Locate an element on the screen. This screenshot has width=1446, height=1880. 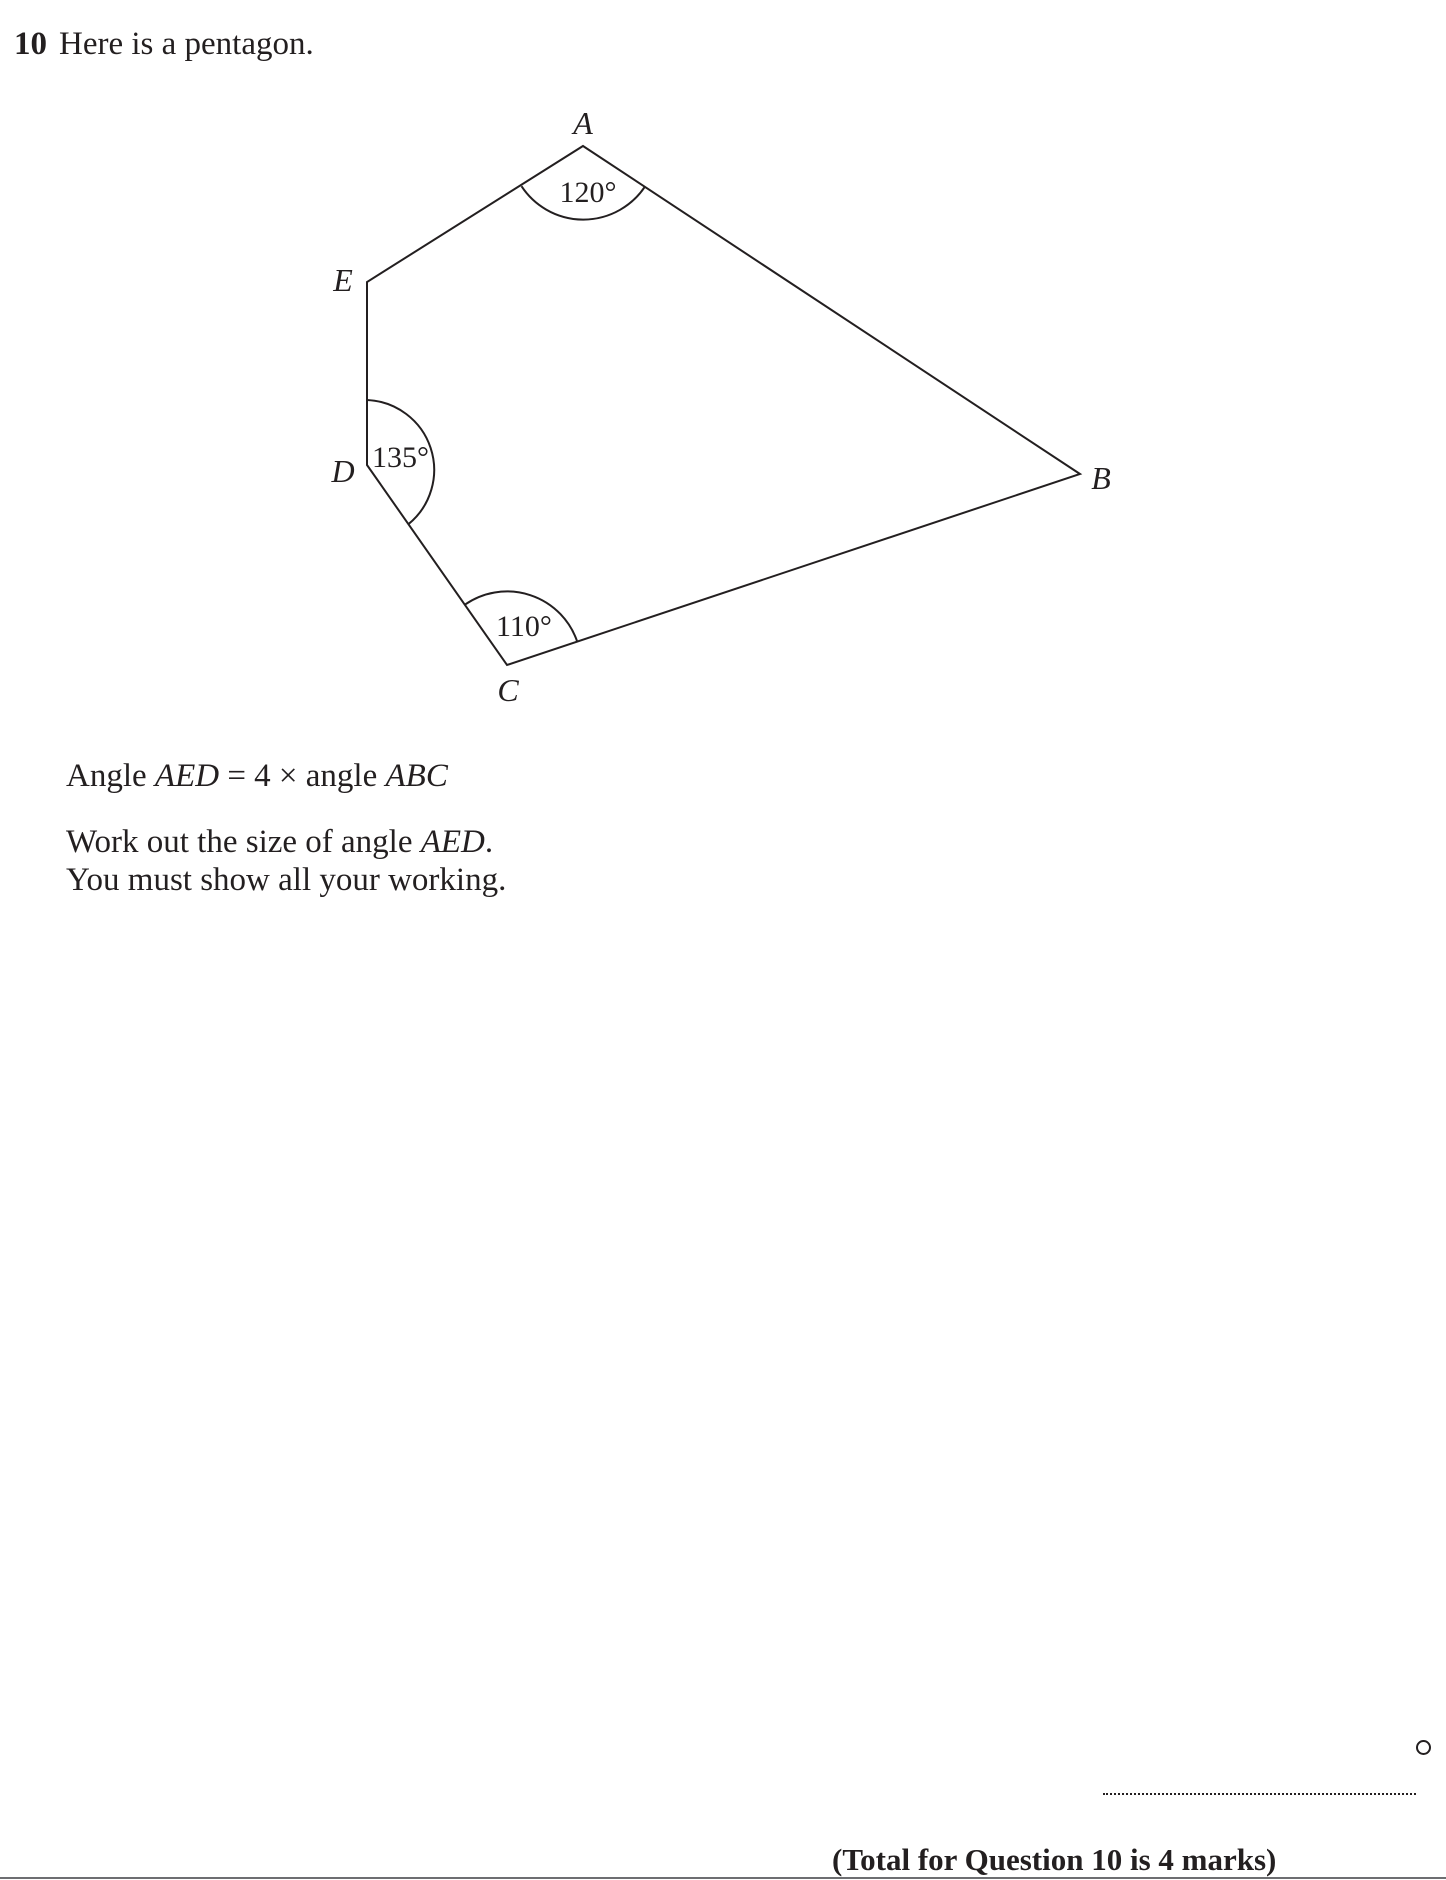
working-instruction: You must show all your working. is located at coordinates (286, 880).